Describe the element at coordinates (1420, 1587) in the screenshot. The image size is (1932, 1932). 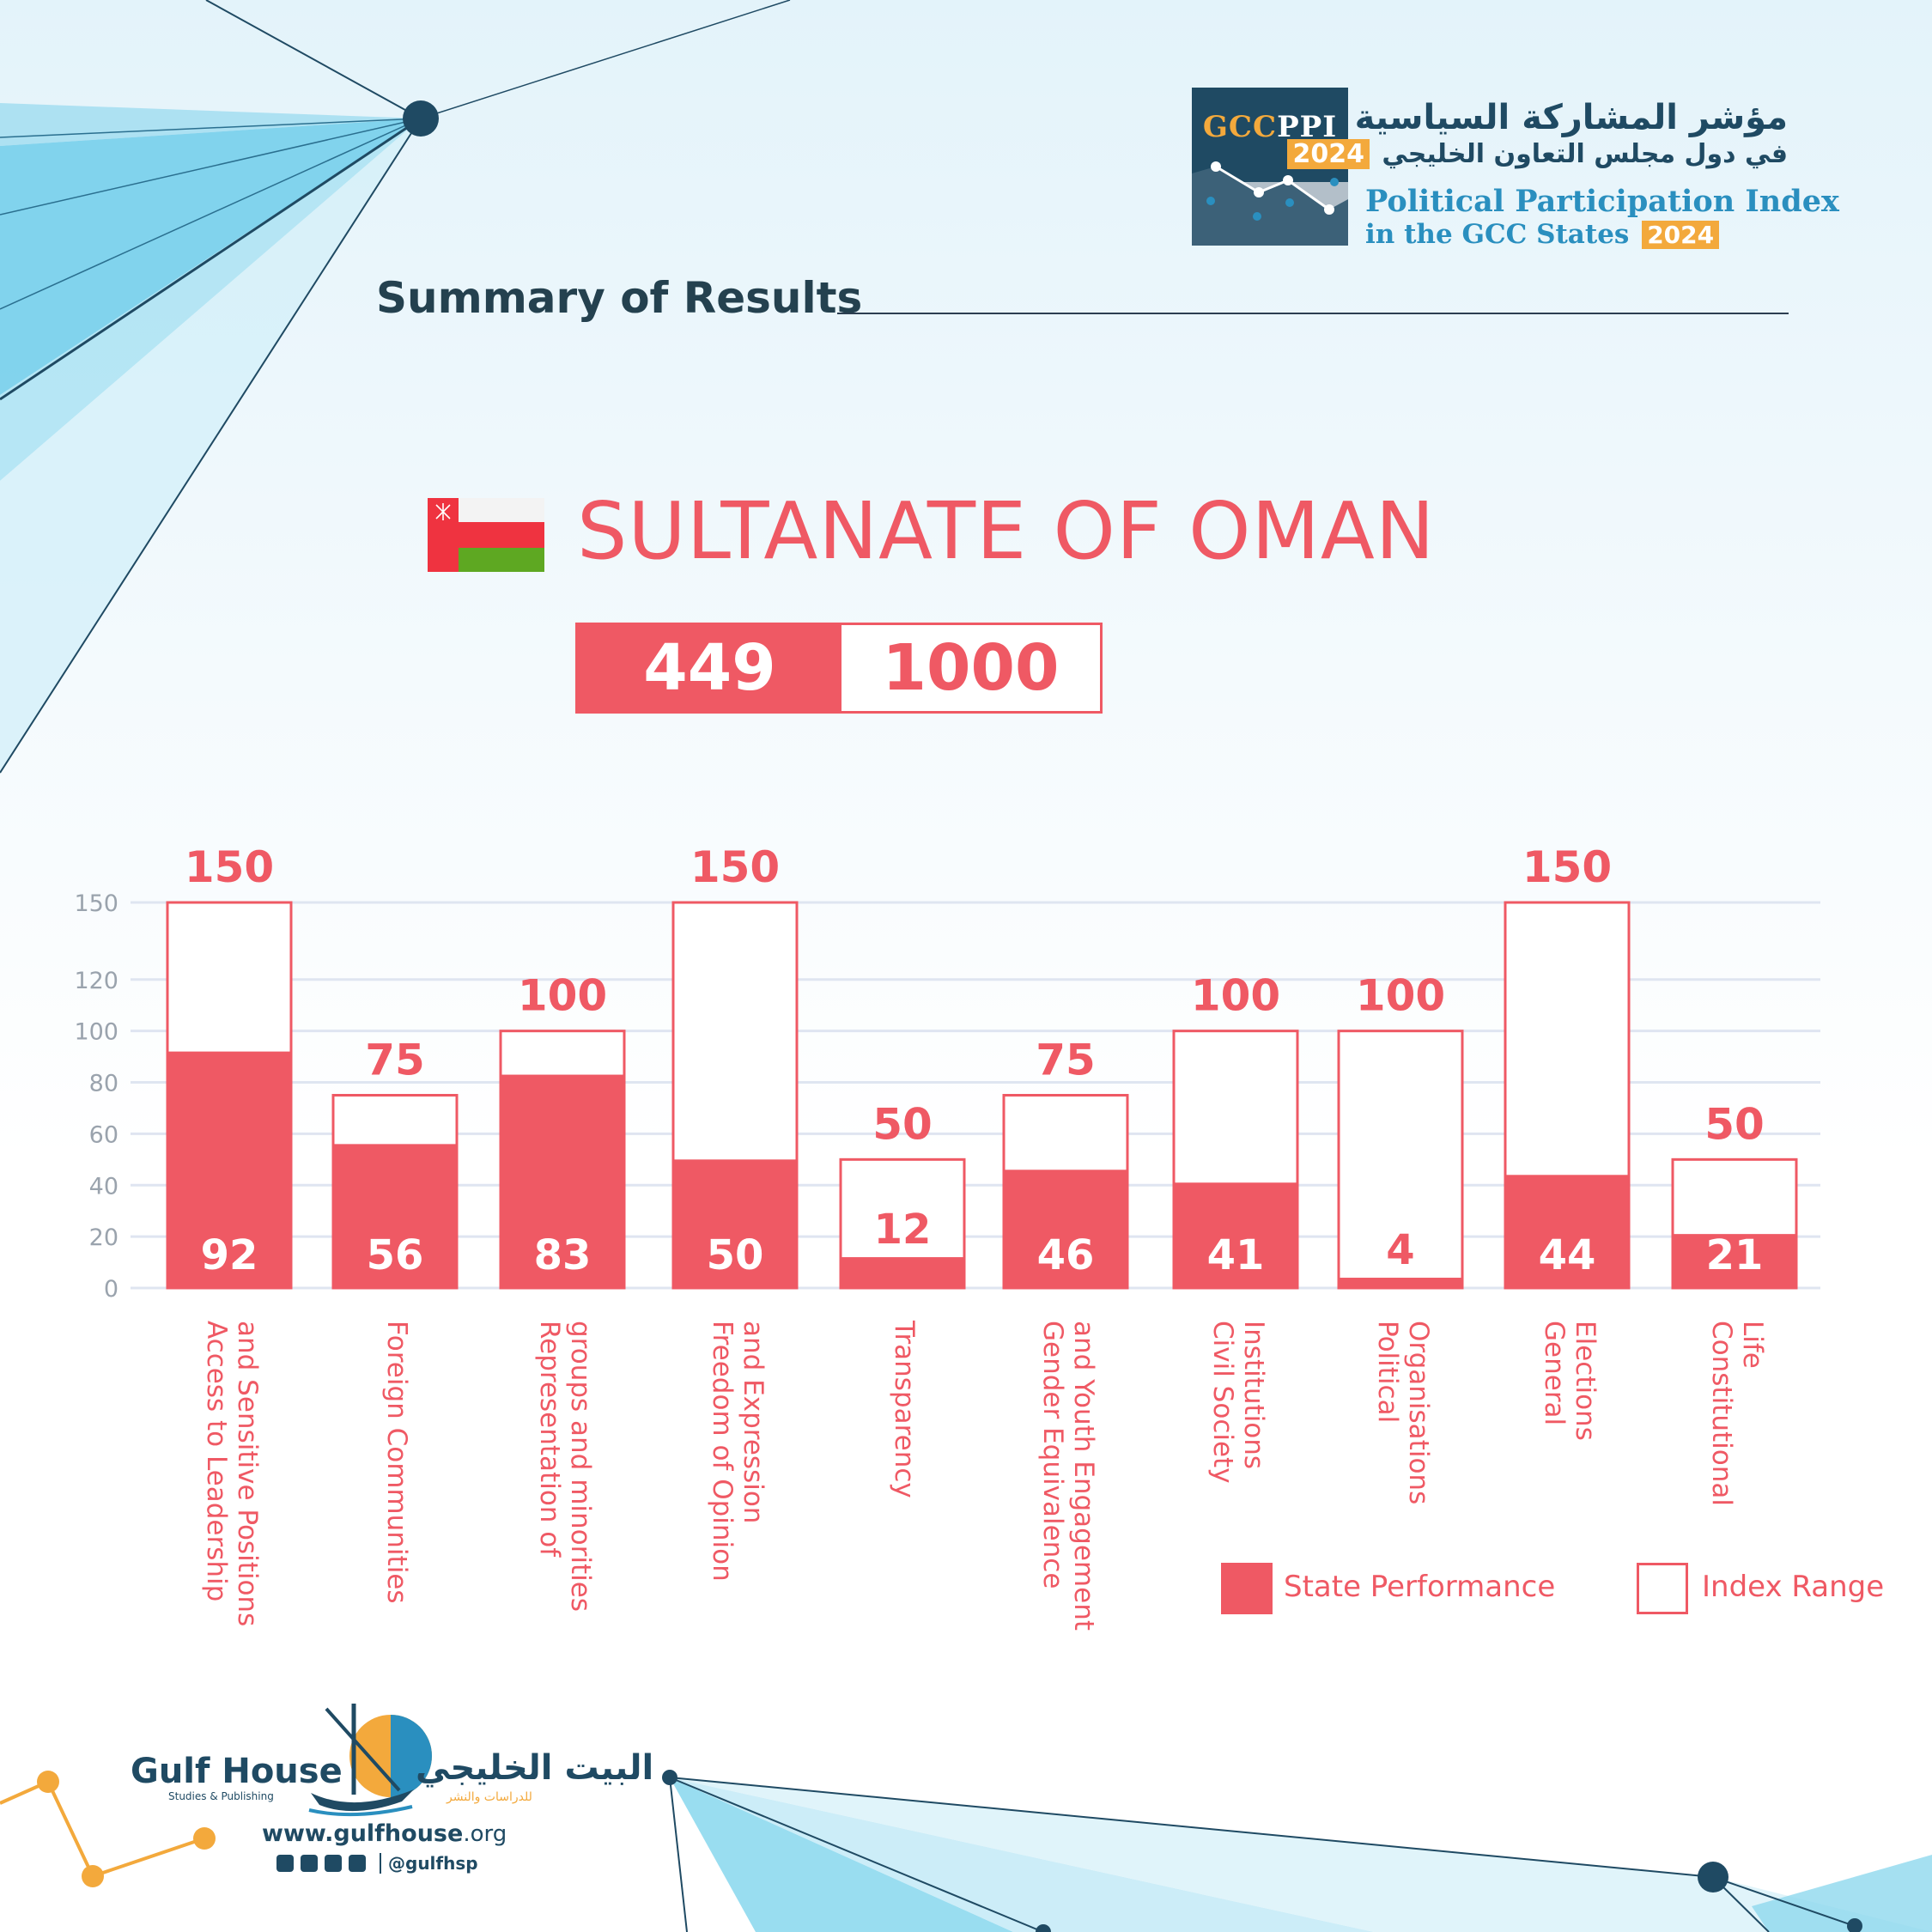
I see `legend-performance-label: State Performance` at that location.